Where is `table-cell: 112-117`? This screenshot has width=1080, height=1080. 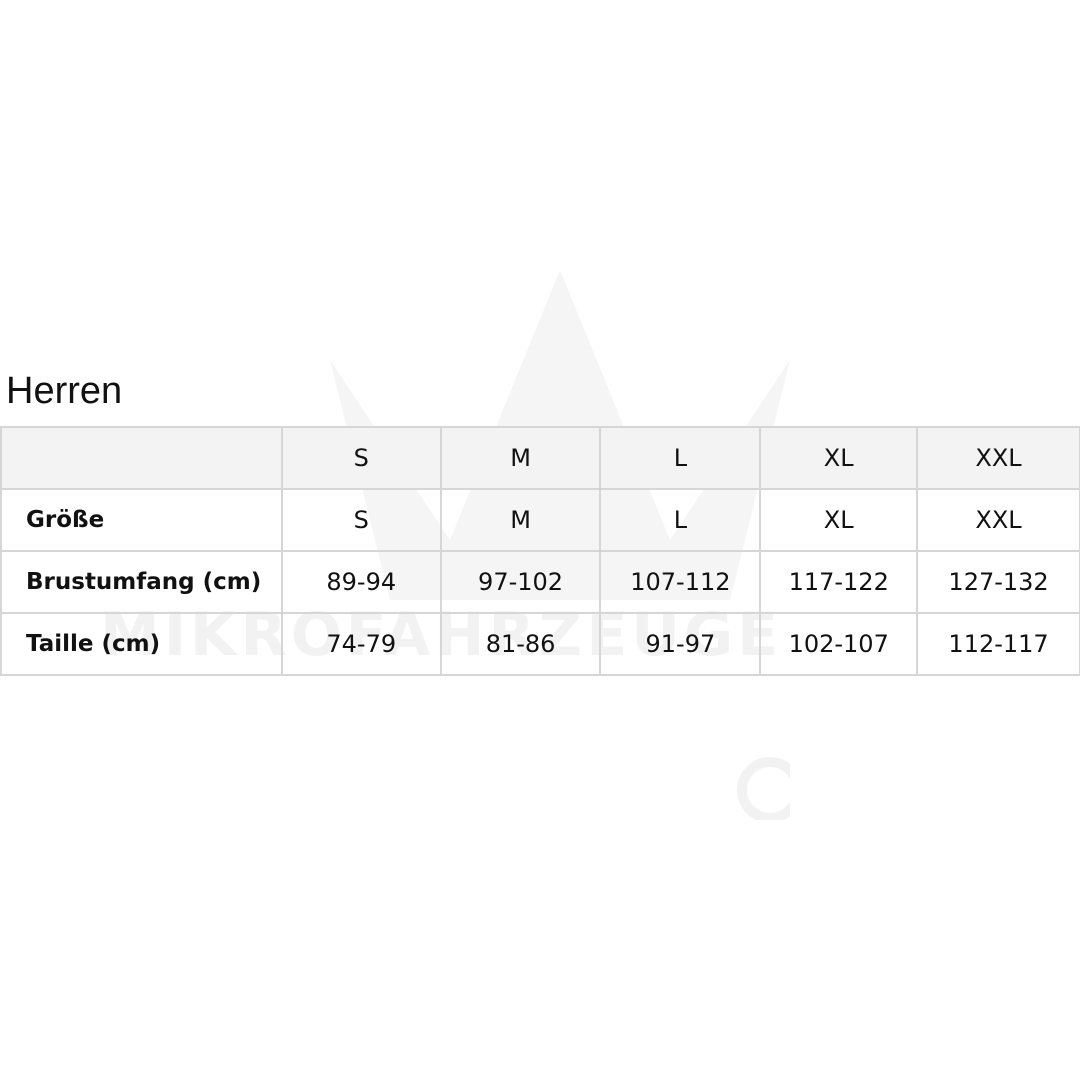
table-cell: 112-117 is located at coordinates (998, 644).